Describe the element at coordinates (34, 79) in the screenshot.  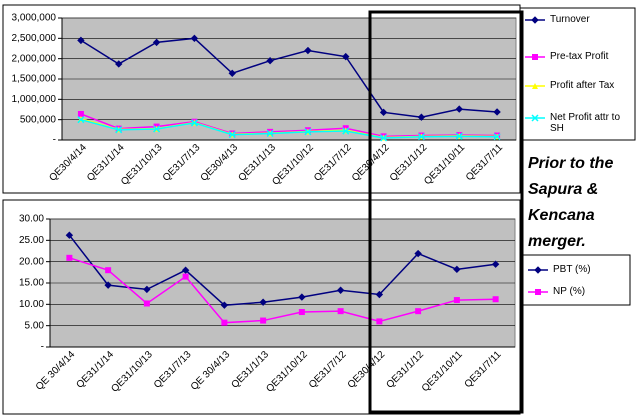
I see `y-tick-label: 1,500,000` at that location.